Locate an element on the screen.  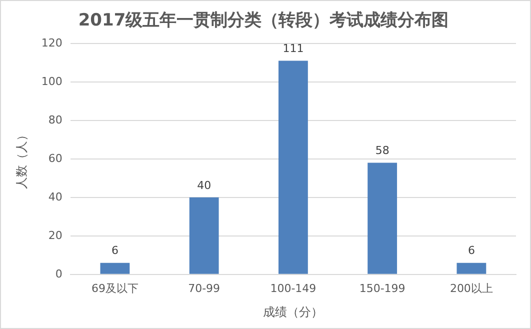
x-tick-label: 100-149 is located at coordinates (293, 288).